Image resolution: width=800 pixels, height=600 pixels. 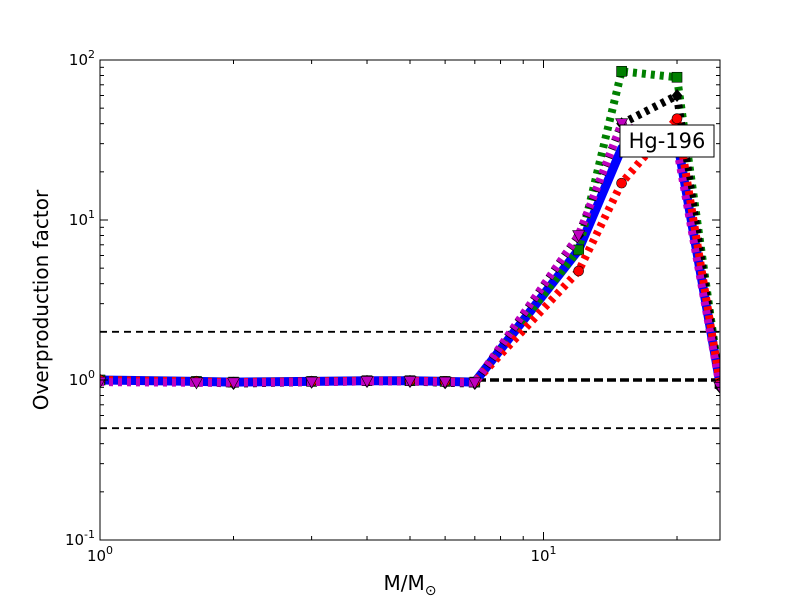 I want to click on y-tick-base-1: 10, so click(x=78, y=380).